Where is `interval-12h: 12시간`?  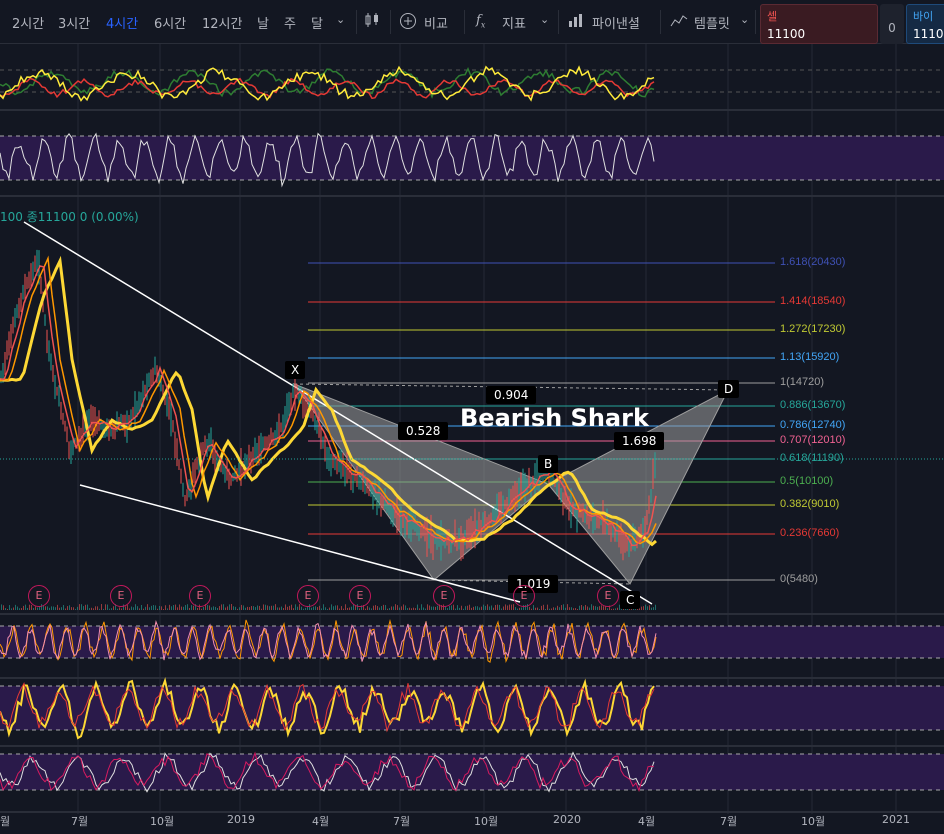 interval-12h: 12시간 is located at coordinates (222, 24).